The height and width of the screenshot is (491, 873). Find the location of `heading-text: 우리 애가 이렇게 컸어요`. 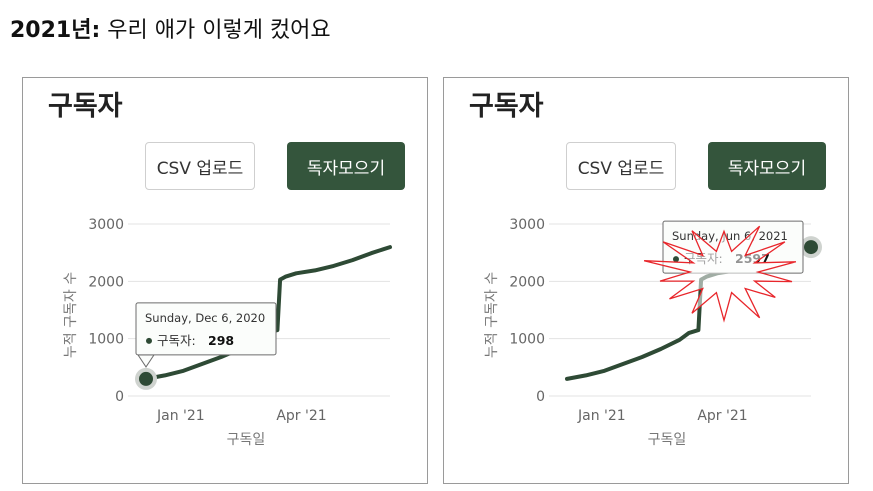

heading-text: 우리 애가 이렇게 컸어요 is located at coordinates (215, 30).